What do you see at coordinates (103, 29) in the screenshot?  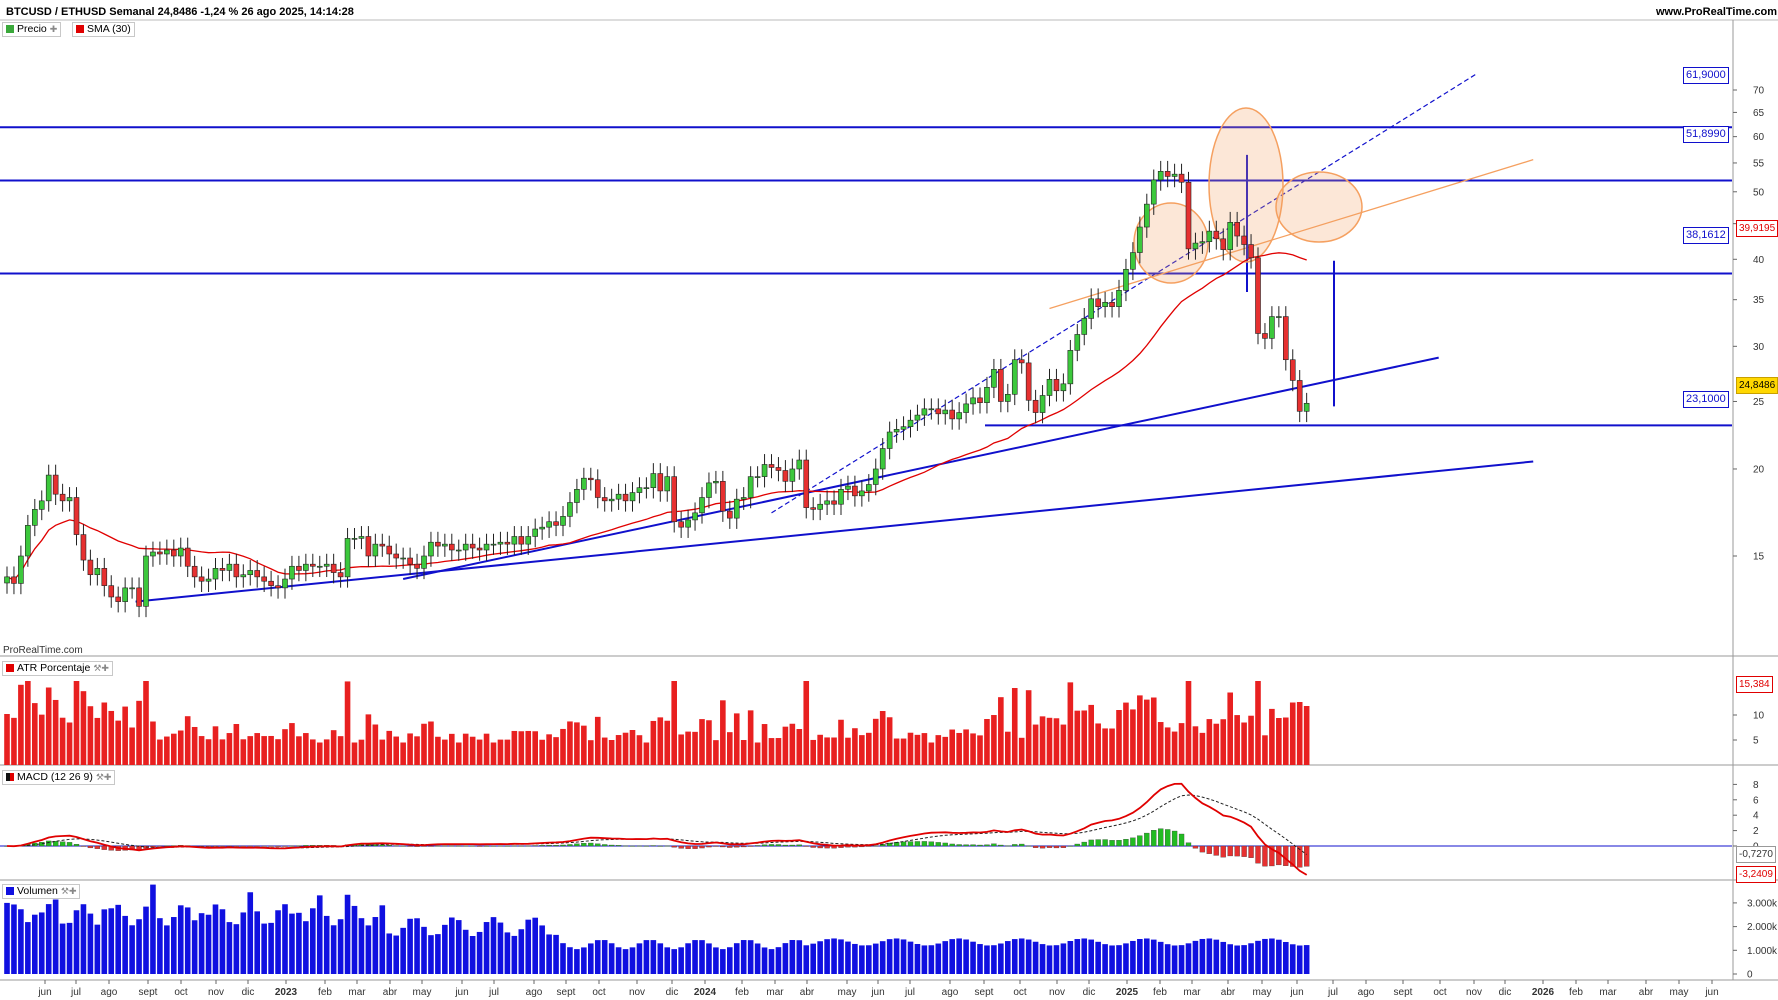 I see `legend-sma: SMA (30)` at bounding box center [103, 29].